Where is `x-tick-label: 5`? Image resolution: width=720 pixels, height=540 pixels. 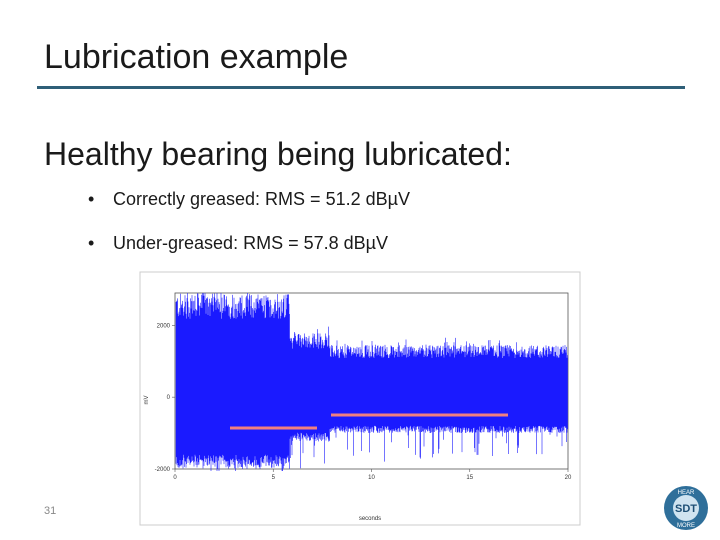
x-tick-label: 5 is located at coordinates (274, 478).